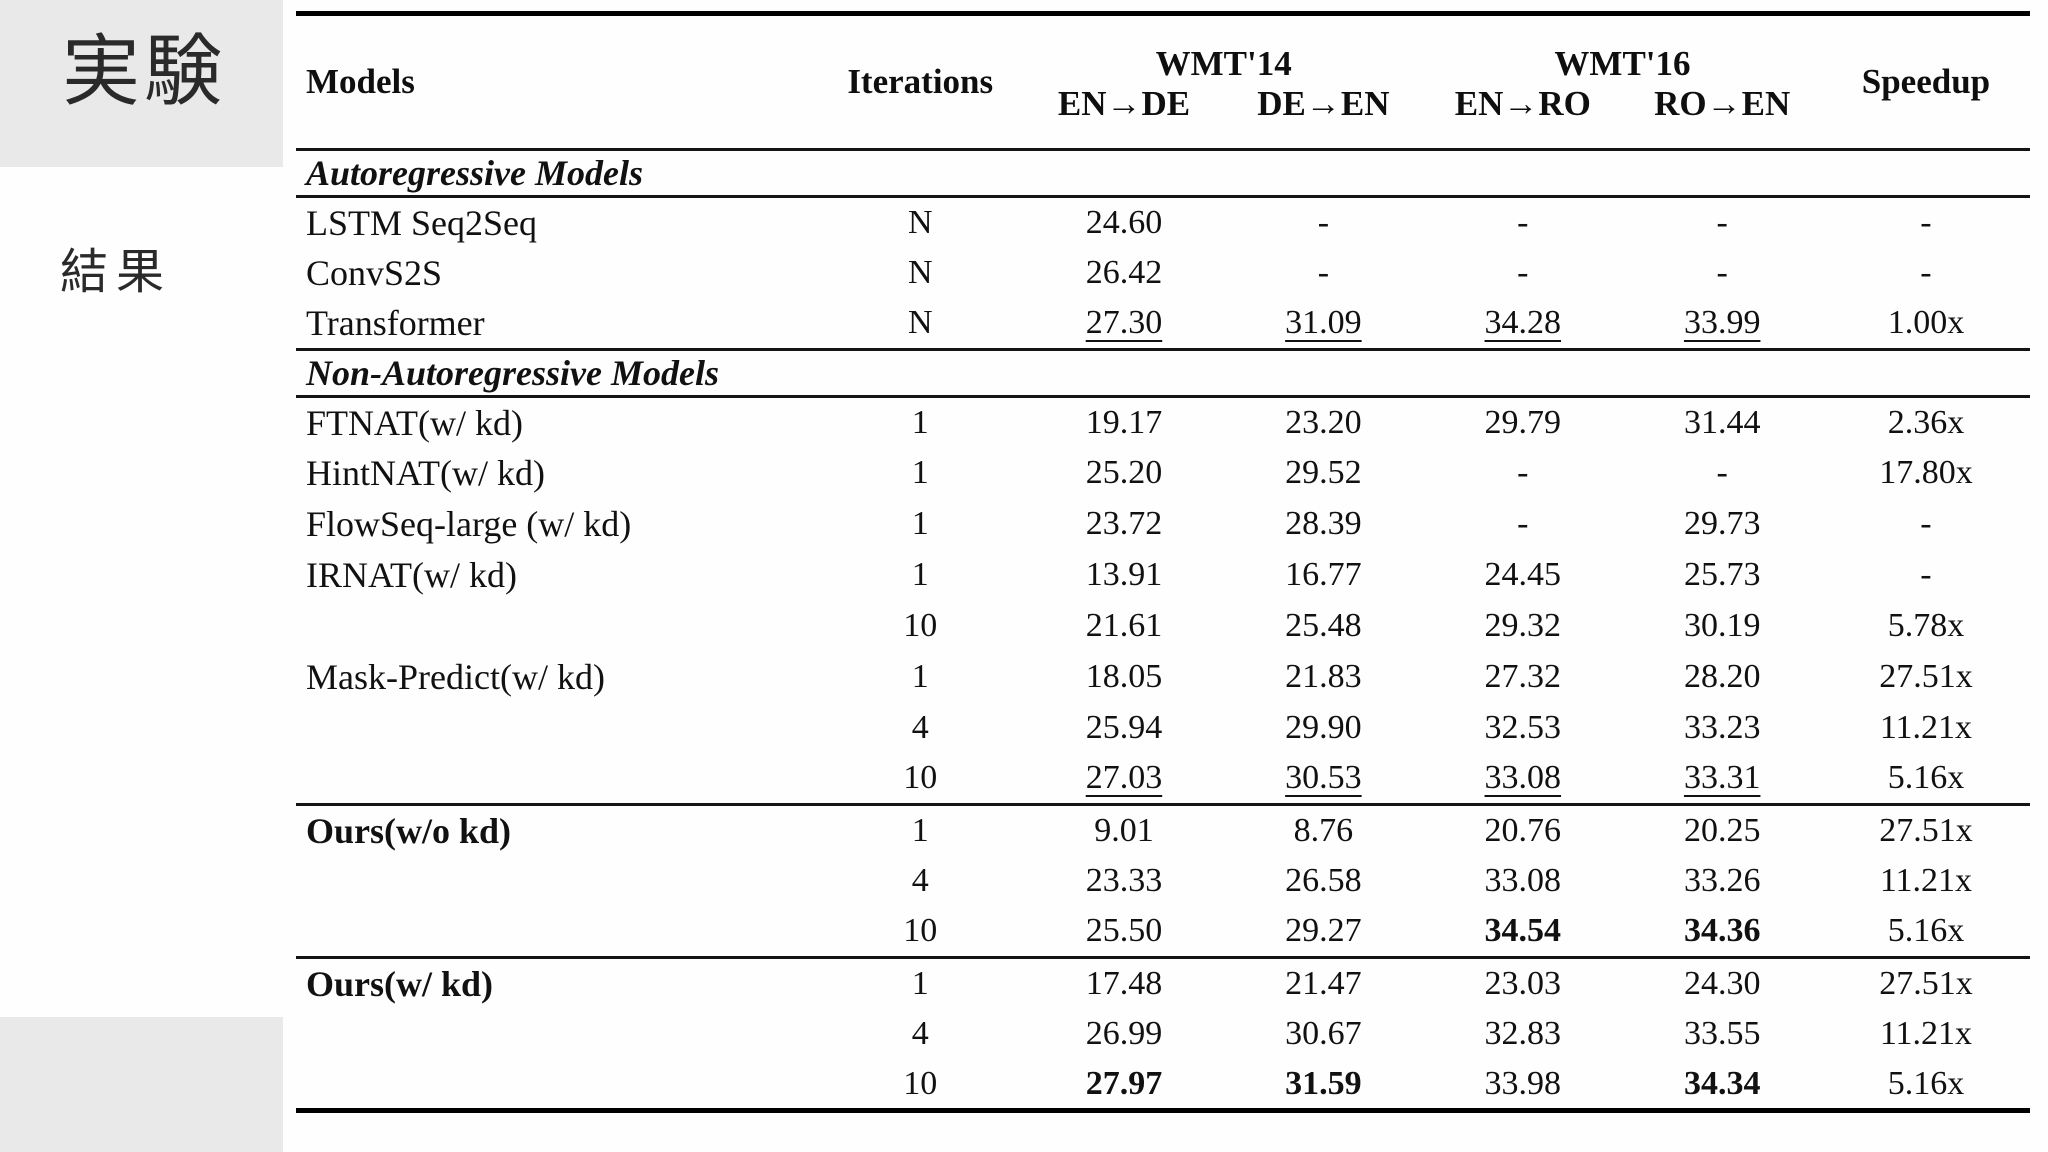 The width and height of the screenshot is (2048, 1152). I want to click on col-header-speedup: Speedup, so click(1926, 81).